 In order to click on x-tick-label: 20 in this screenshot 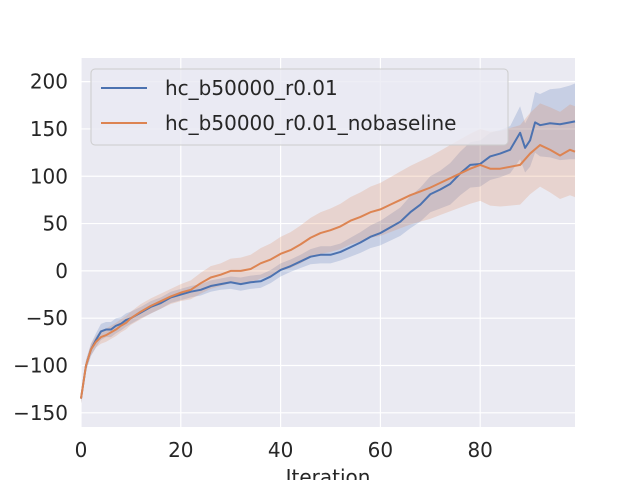, I will do `click(180, 450)`.